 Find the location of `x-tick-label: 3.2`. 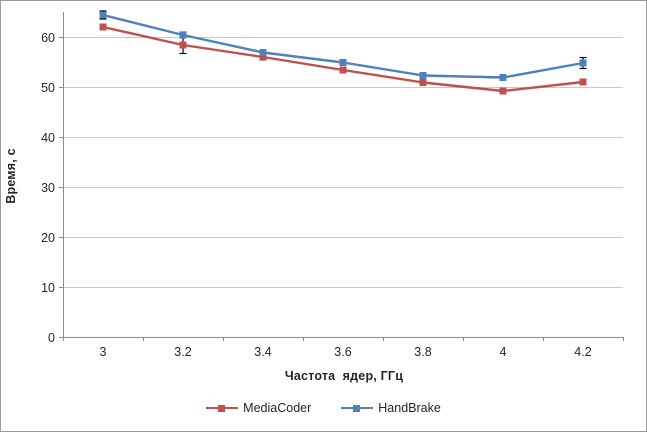

x-tick-label: 3.2 is located at coordinates (182, 352).